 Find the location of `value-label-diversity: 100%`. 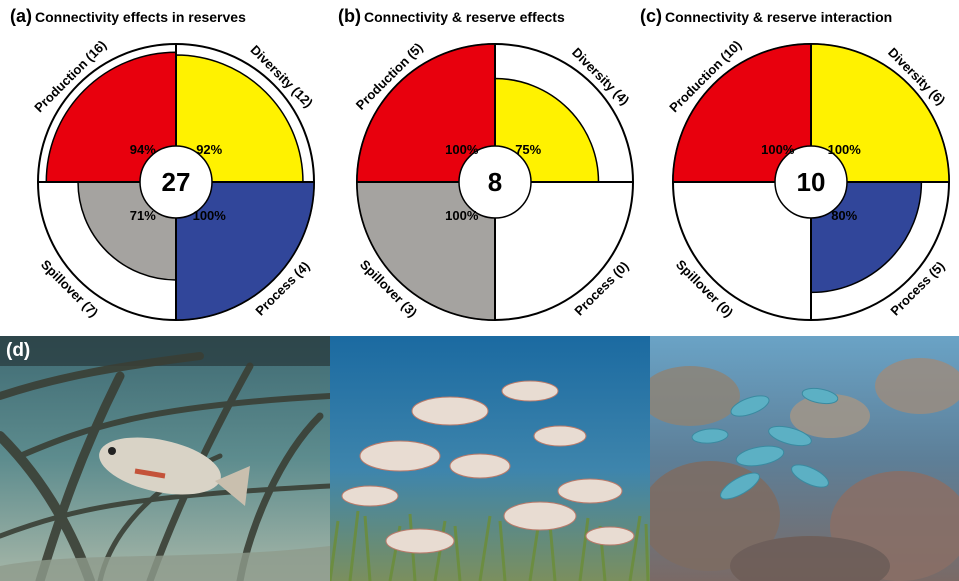

value-label-diversity: 100% is located at coordinates (845, 149).